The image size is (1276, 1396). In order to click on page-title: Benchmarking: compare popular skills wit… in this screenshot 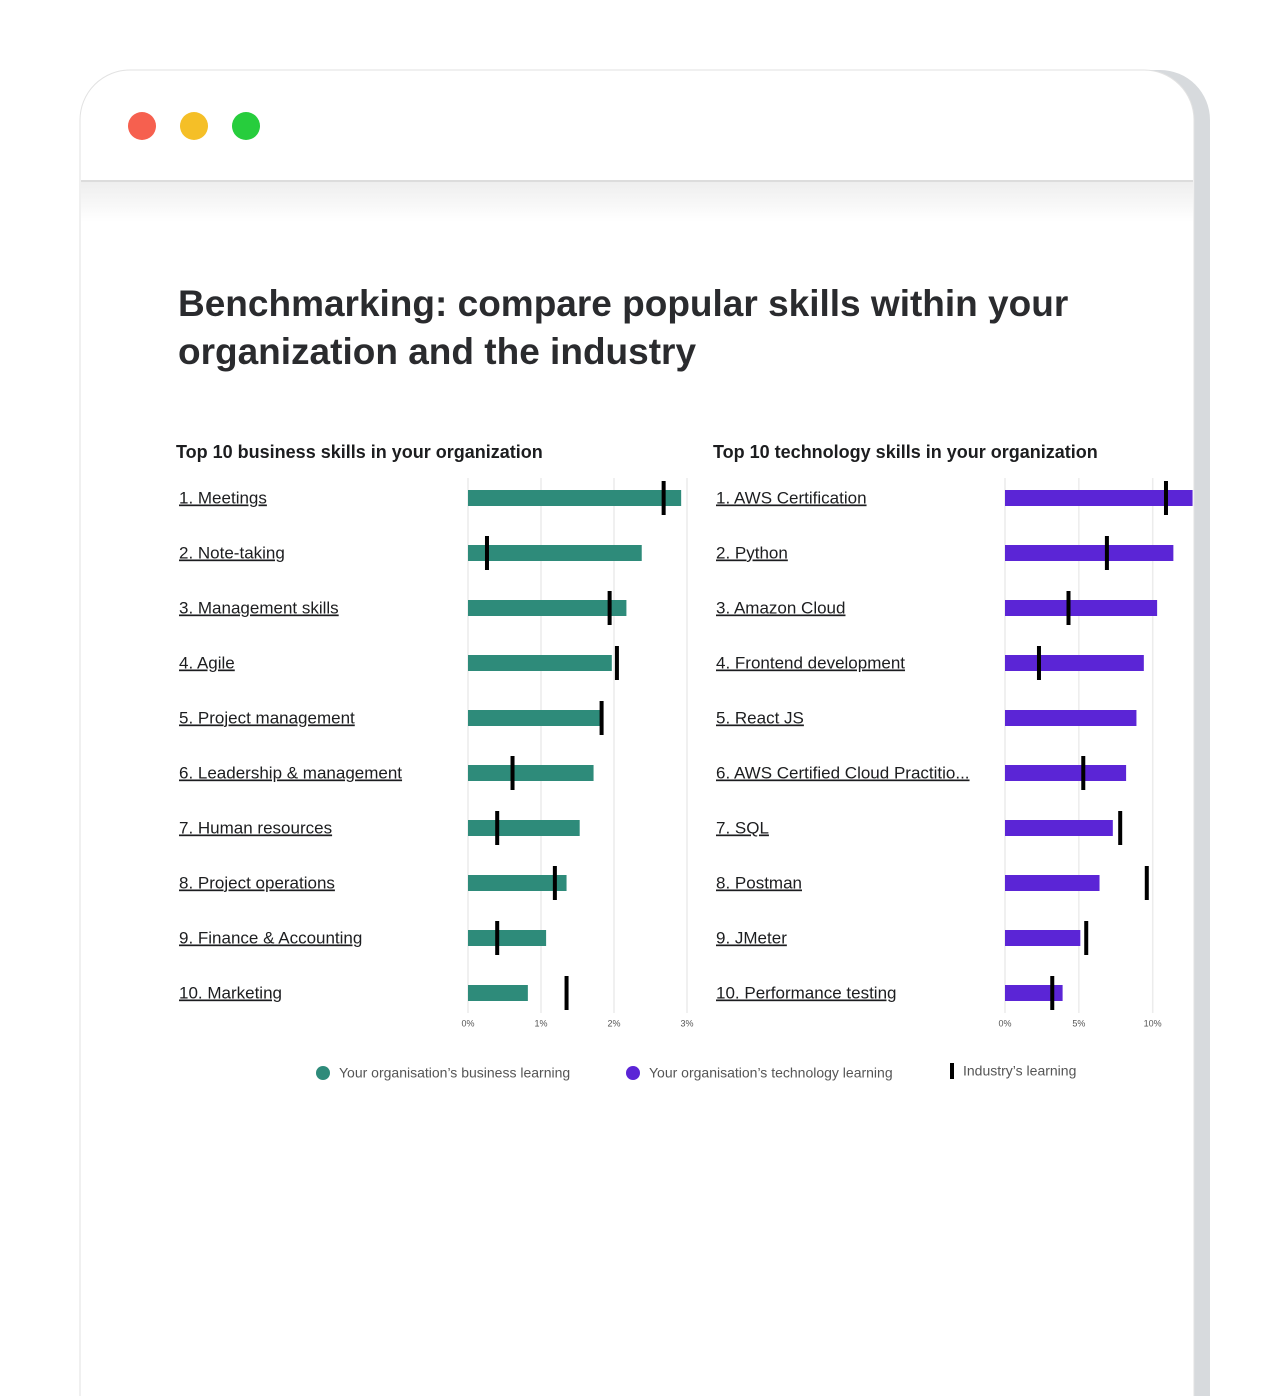, I will do `click(623, 327)`.